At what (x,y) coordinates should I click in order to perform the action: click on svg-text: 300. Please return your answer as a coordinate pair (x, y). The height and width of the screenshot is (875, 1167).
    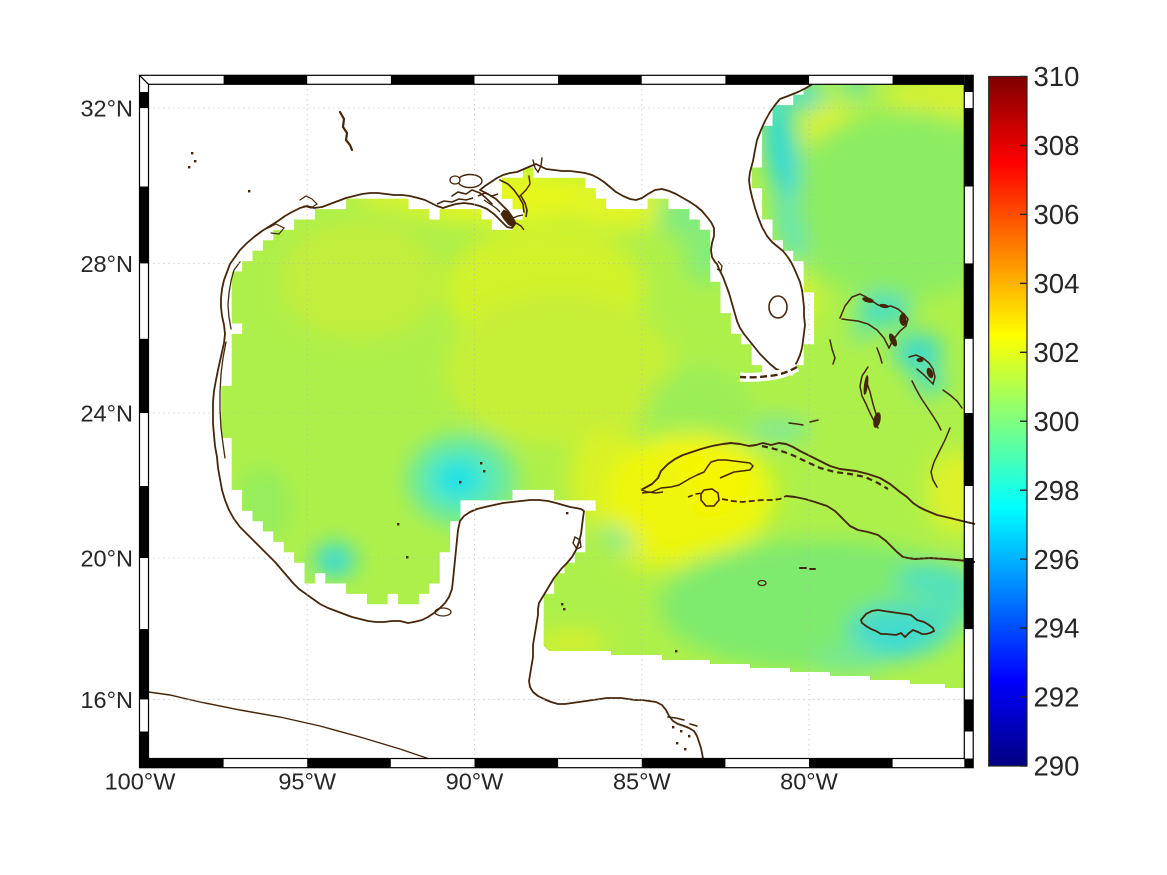
    Looking at the image, I should click on (1057, 421).